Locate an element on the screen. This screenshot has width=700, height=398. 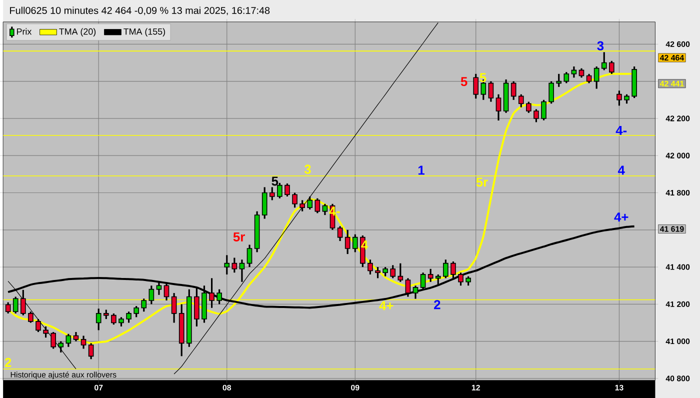
legend-label: TMA (155) is located at coordinates (144, 32).